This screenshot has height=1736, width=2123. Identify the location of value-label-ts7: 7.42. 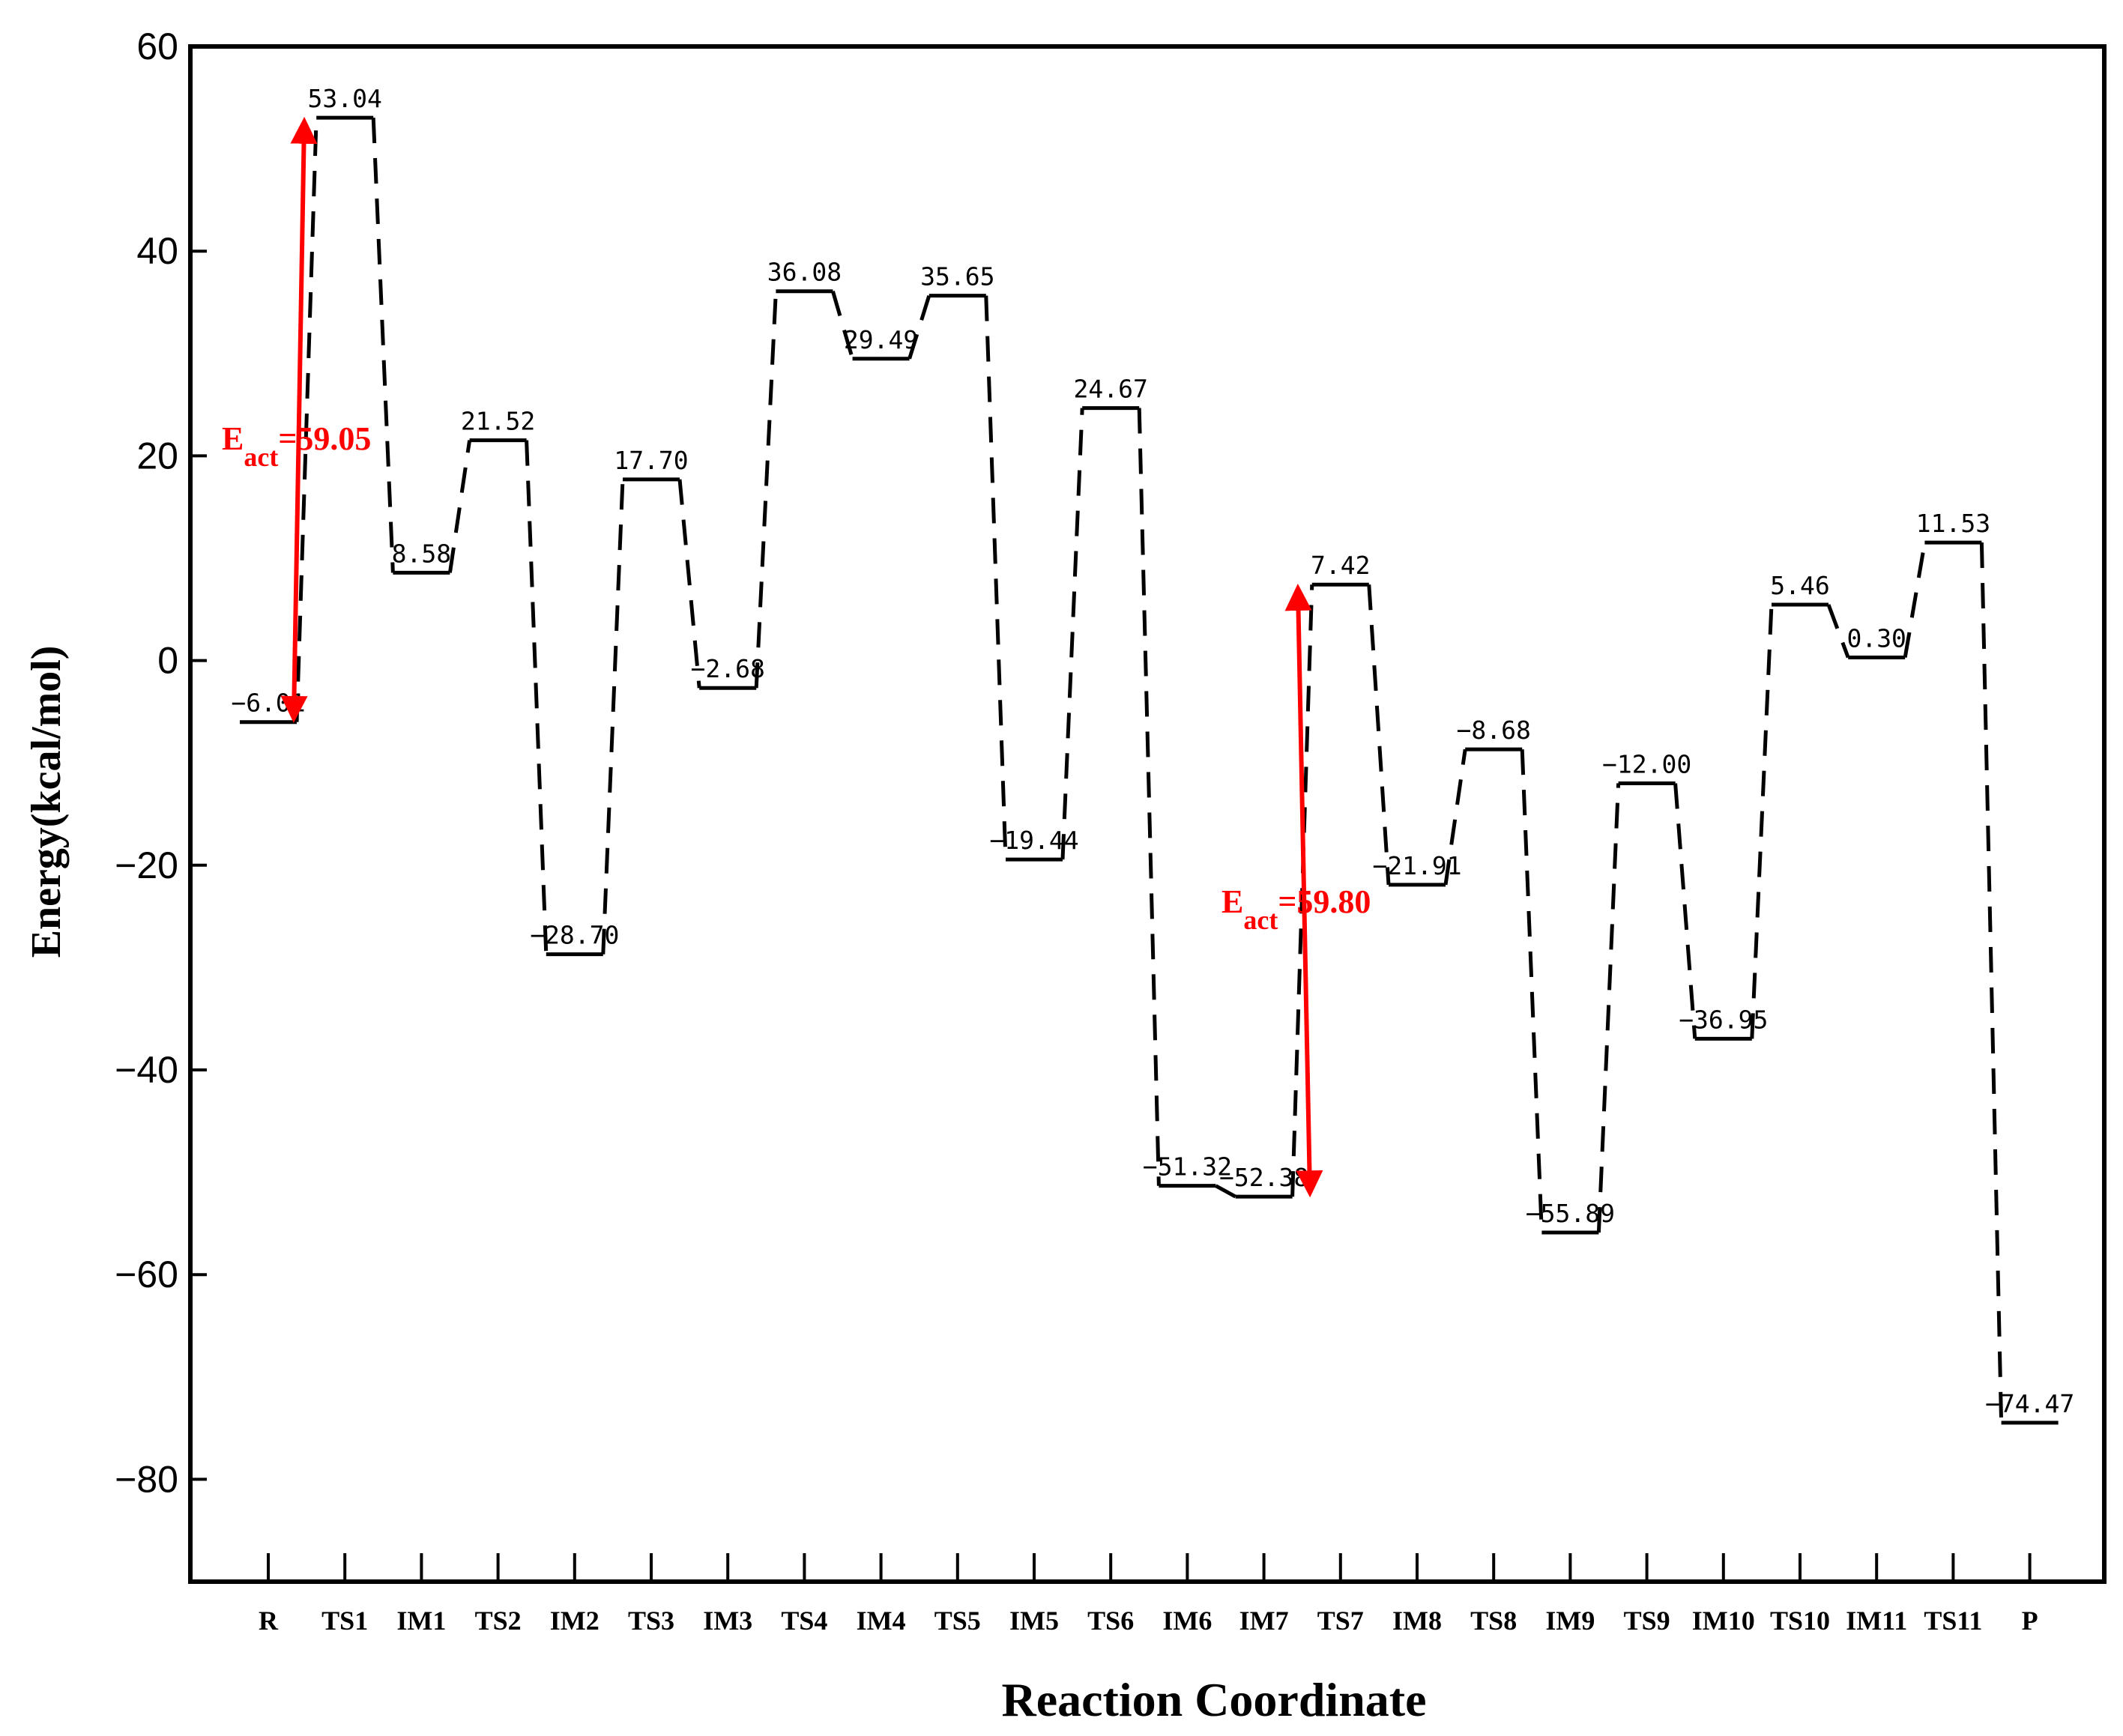
(1340, 565).